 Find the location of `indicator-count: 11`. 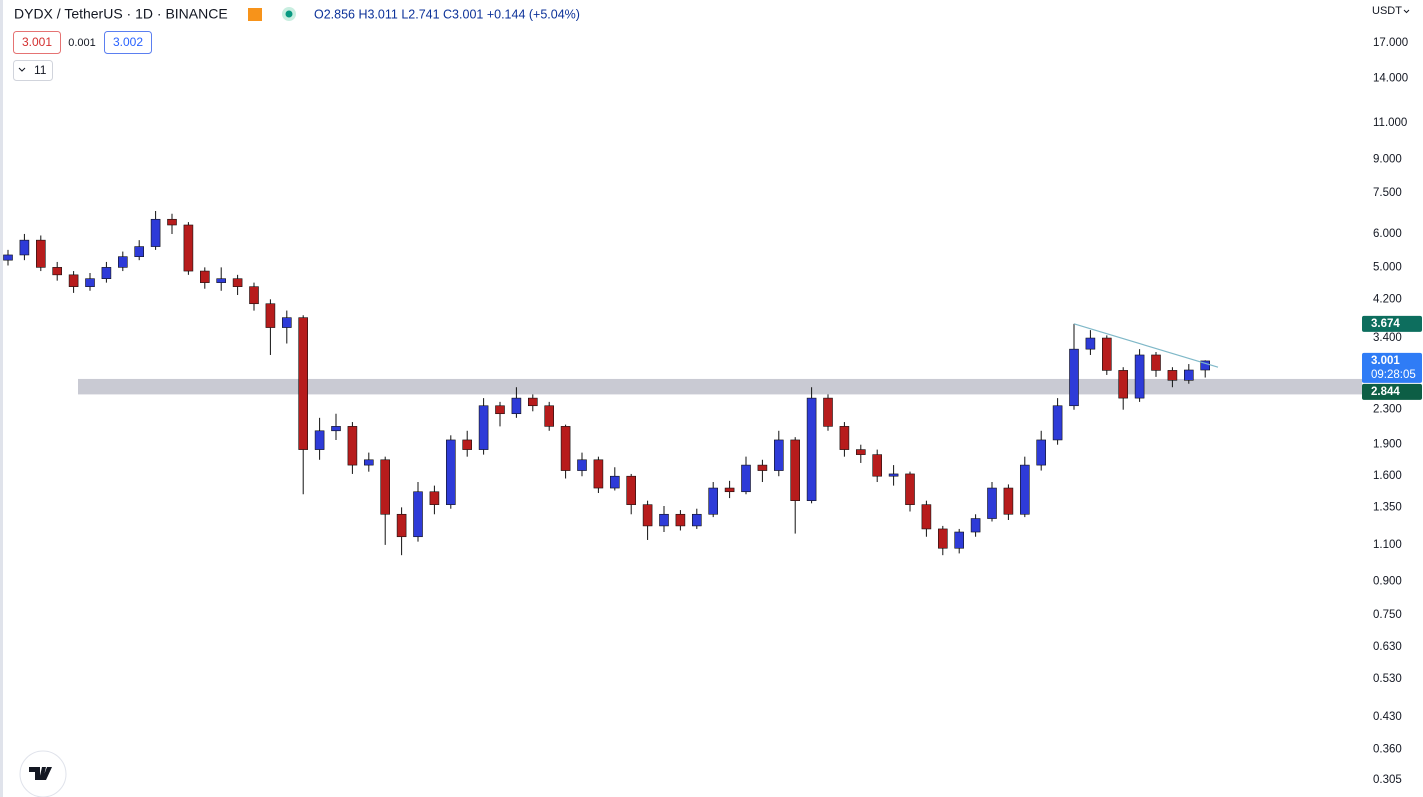

indicator-count: 11 is located at coordinates (40, 70).